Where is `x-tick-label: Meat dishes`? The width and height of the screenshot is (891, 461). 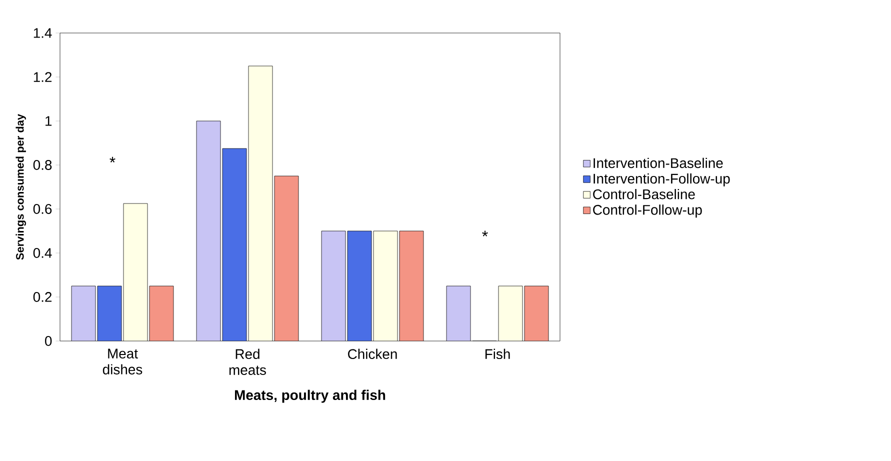
x-tick-label: Meat dishes is located at coordinates (122, 361).